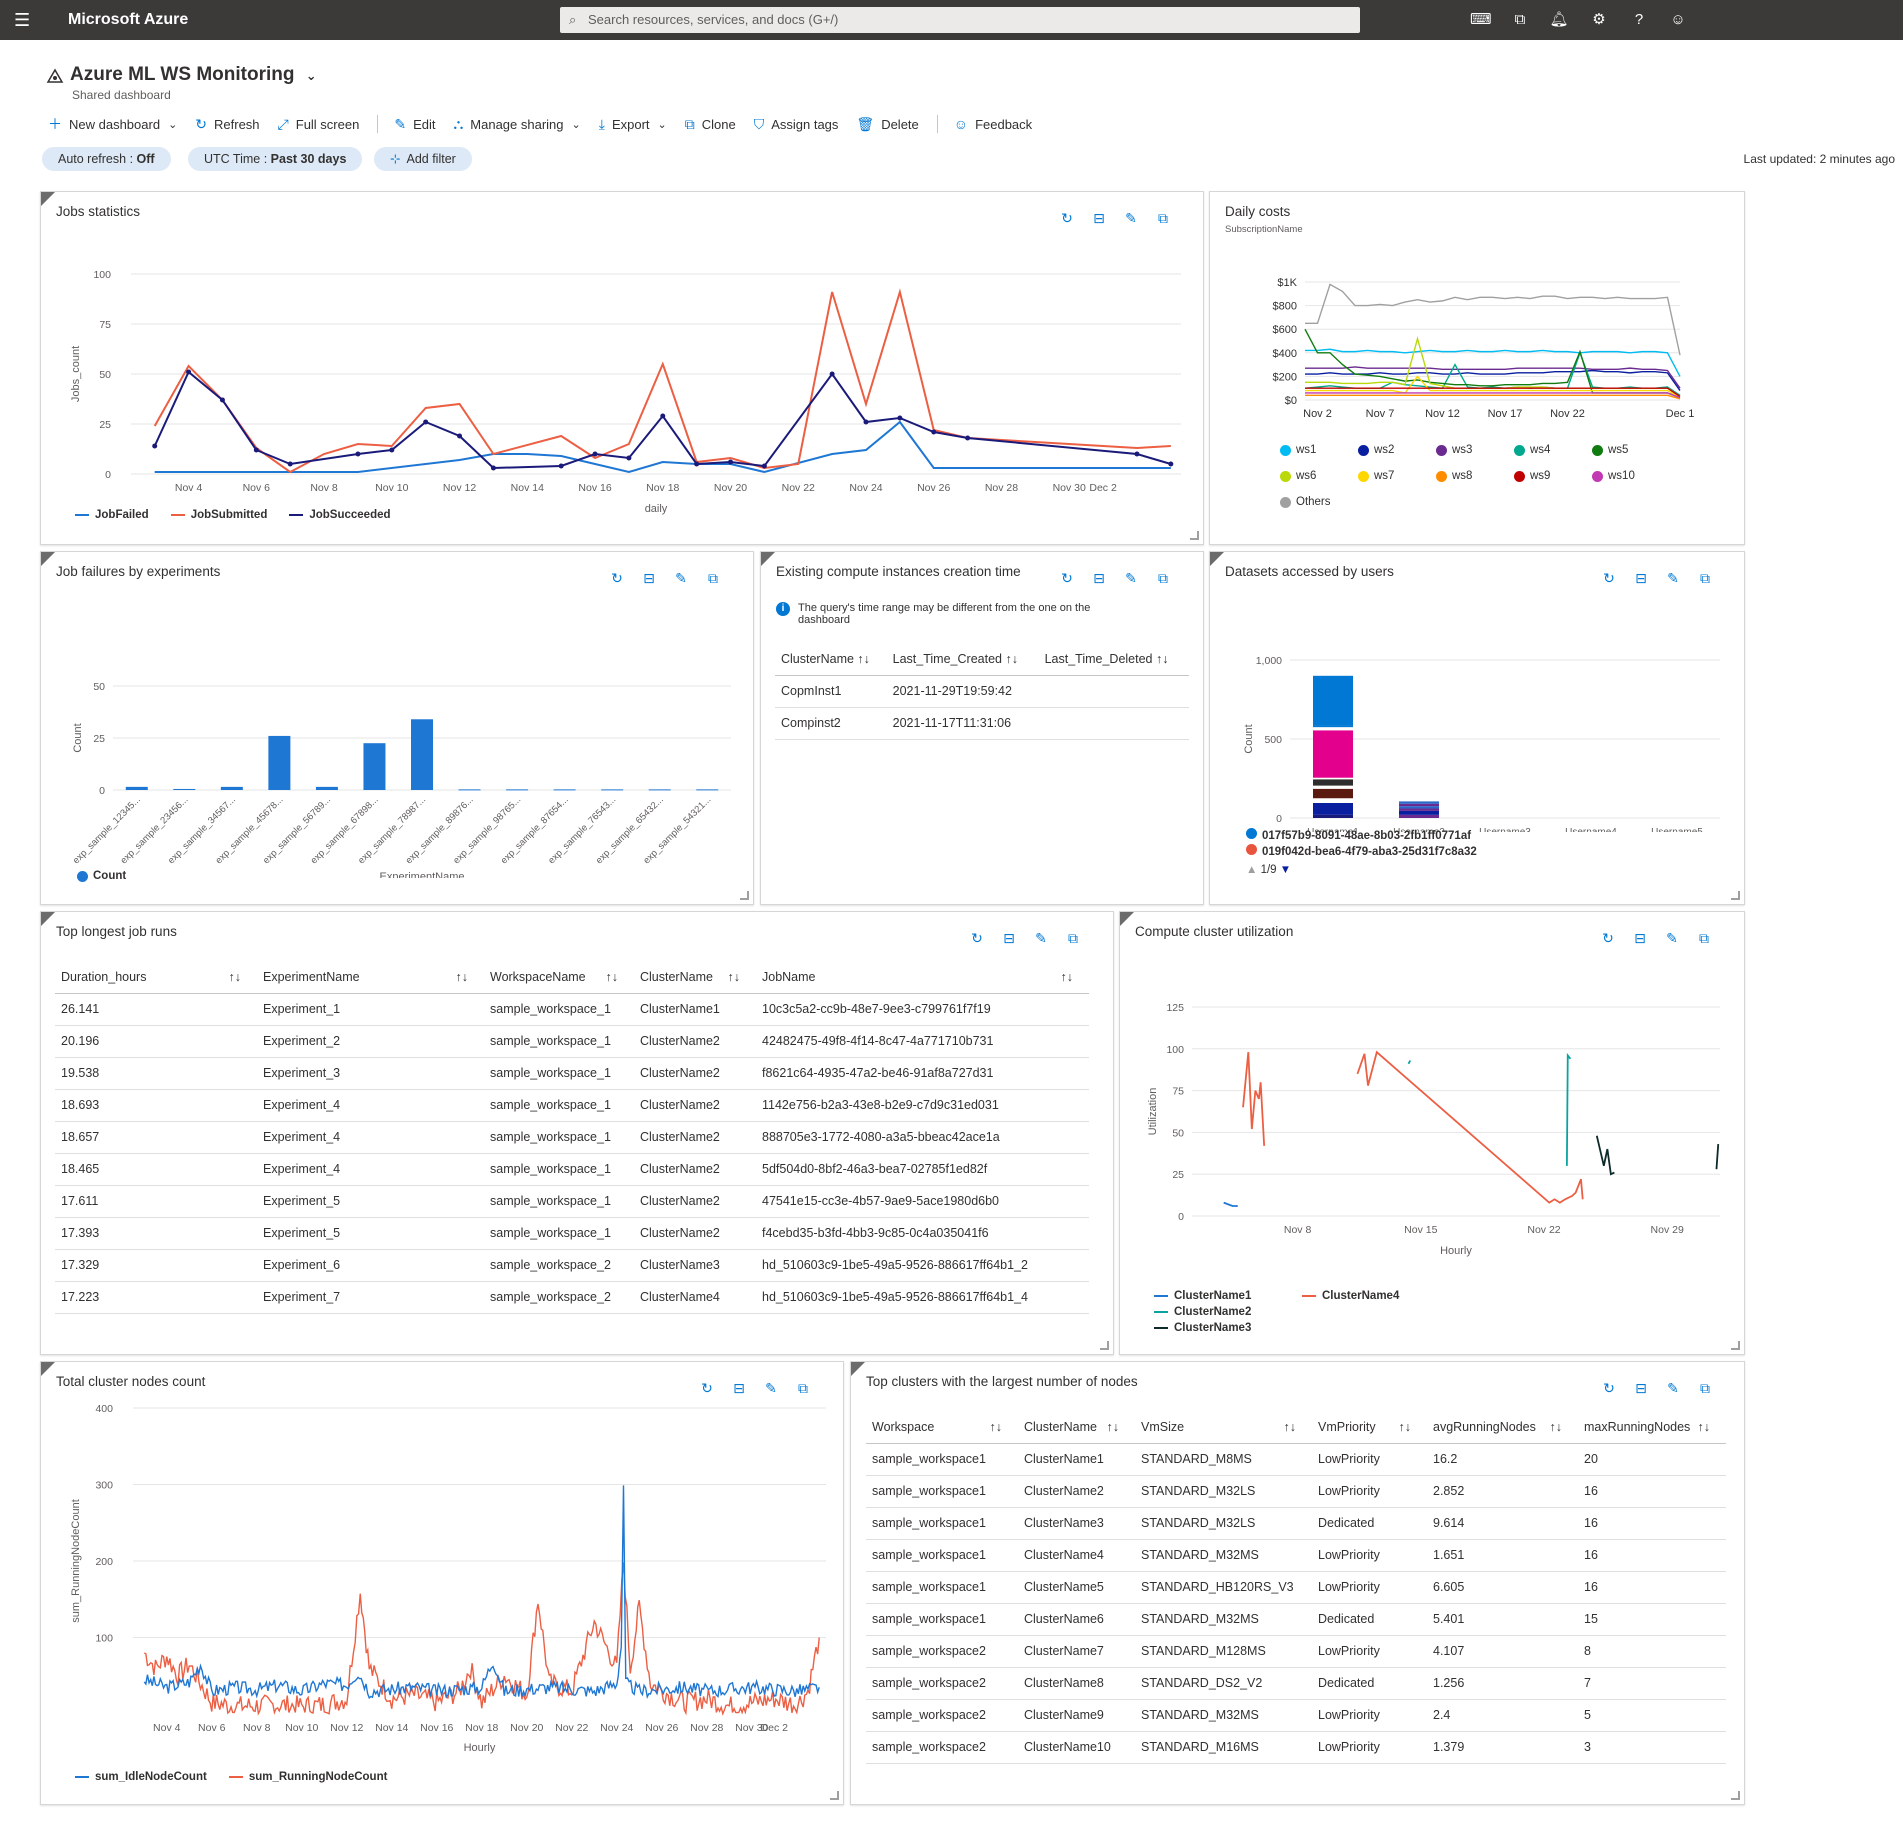  Describe the element at coordinates (1369, 1427) in the screenshot. I see `column-header: VmPriority ↑↓` at that location.